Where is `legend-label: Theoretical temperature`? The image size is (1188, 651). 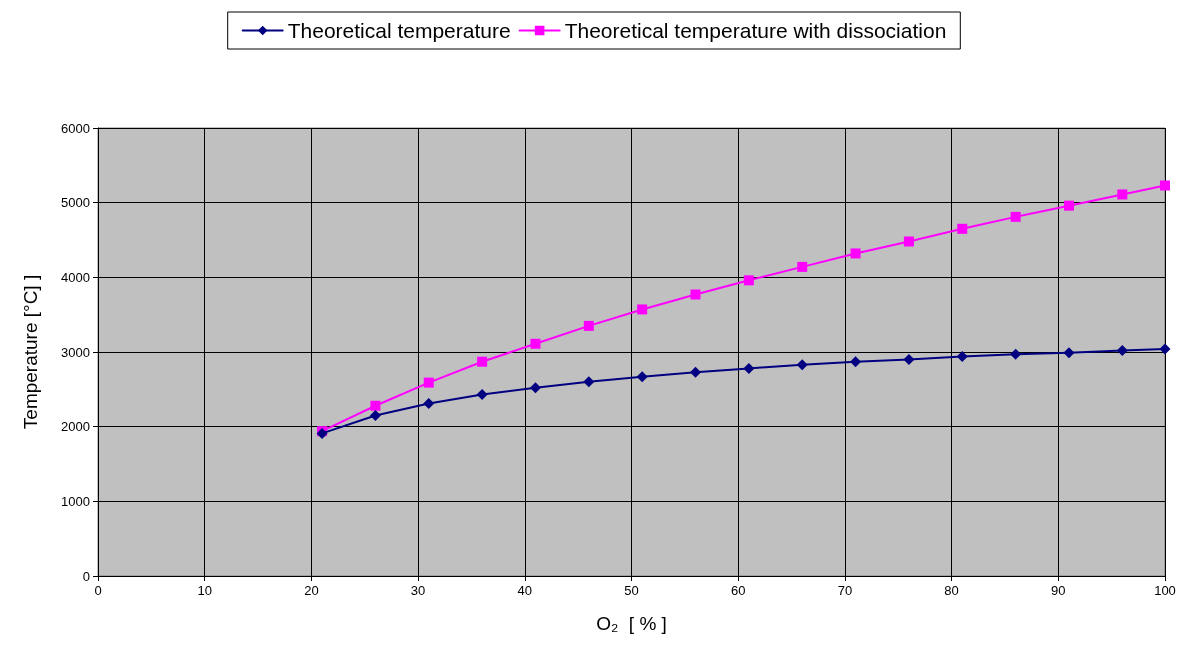
legend-label: Theoretical temperature is located at coordinates (399, 30).